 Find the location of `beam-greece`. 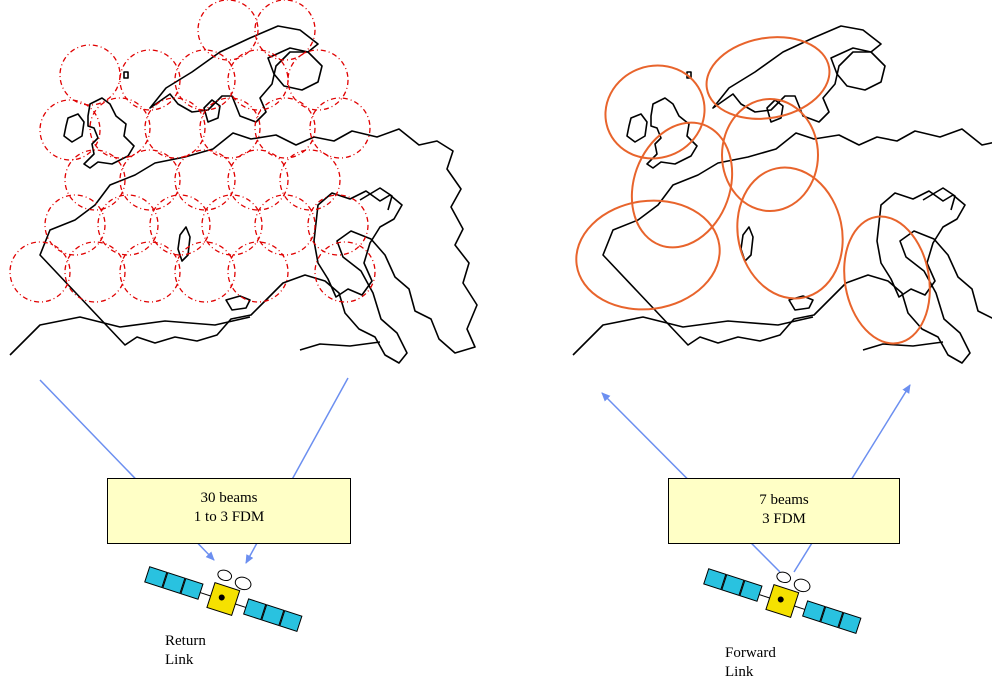

beam-greece is located at coordinates (887, 280).